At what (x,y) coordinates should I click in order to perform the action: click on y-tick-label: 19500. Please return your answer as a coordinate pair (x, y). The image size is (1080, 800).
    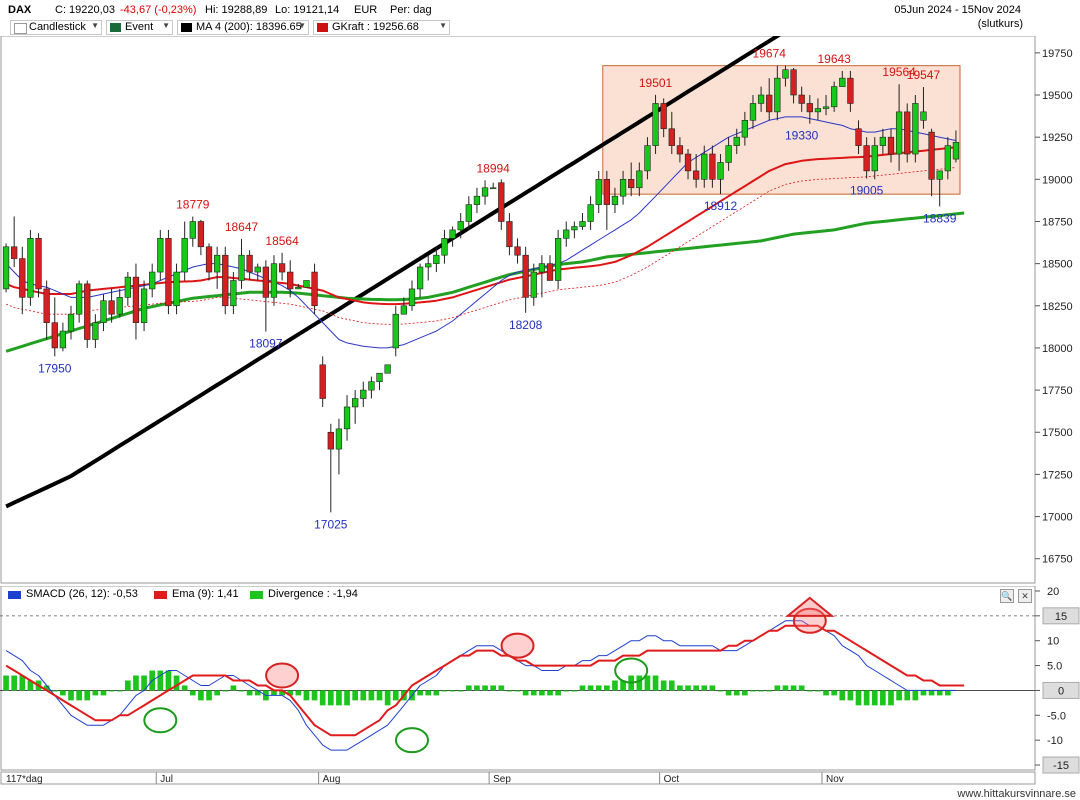
    Looking at the image, I should click on (1057, 96).